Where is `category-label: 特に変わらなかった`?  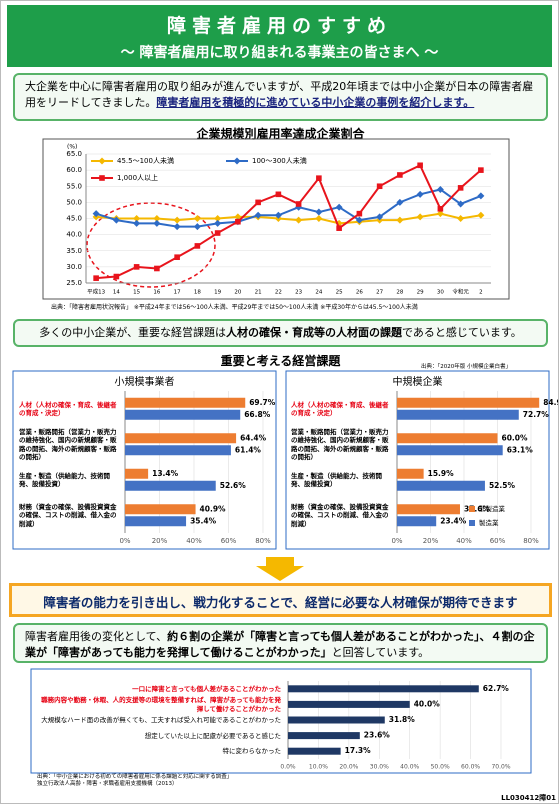
category-label: 特に変わらなかった is located at coordinates (252, 751).